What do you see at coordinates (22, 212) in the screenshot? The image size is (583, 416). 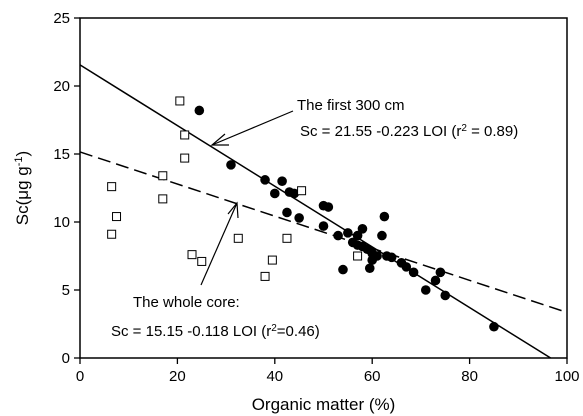 I see `y-label-main: Sc(` at bounding box center [22, 212].